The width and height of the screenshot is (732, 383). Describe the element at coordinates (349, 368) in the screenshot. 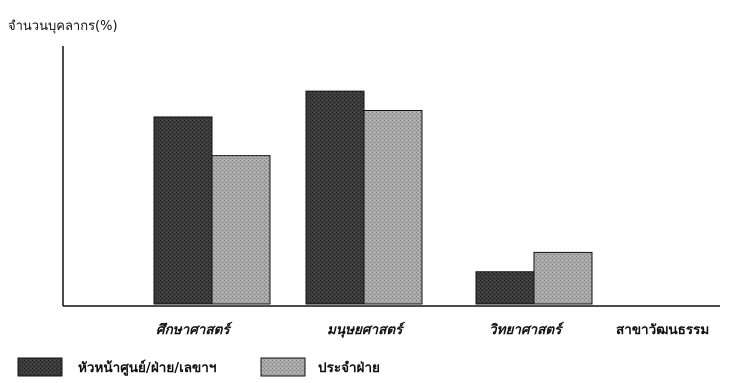

I see `legend-label-2: ประจำฝ่าย` at that location.